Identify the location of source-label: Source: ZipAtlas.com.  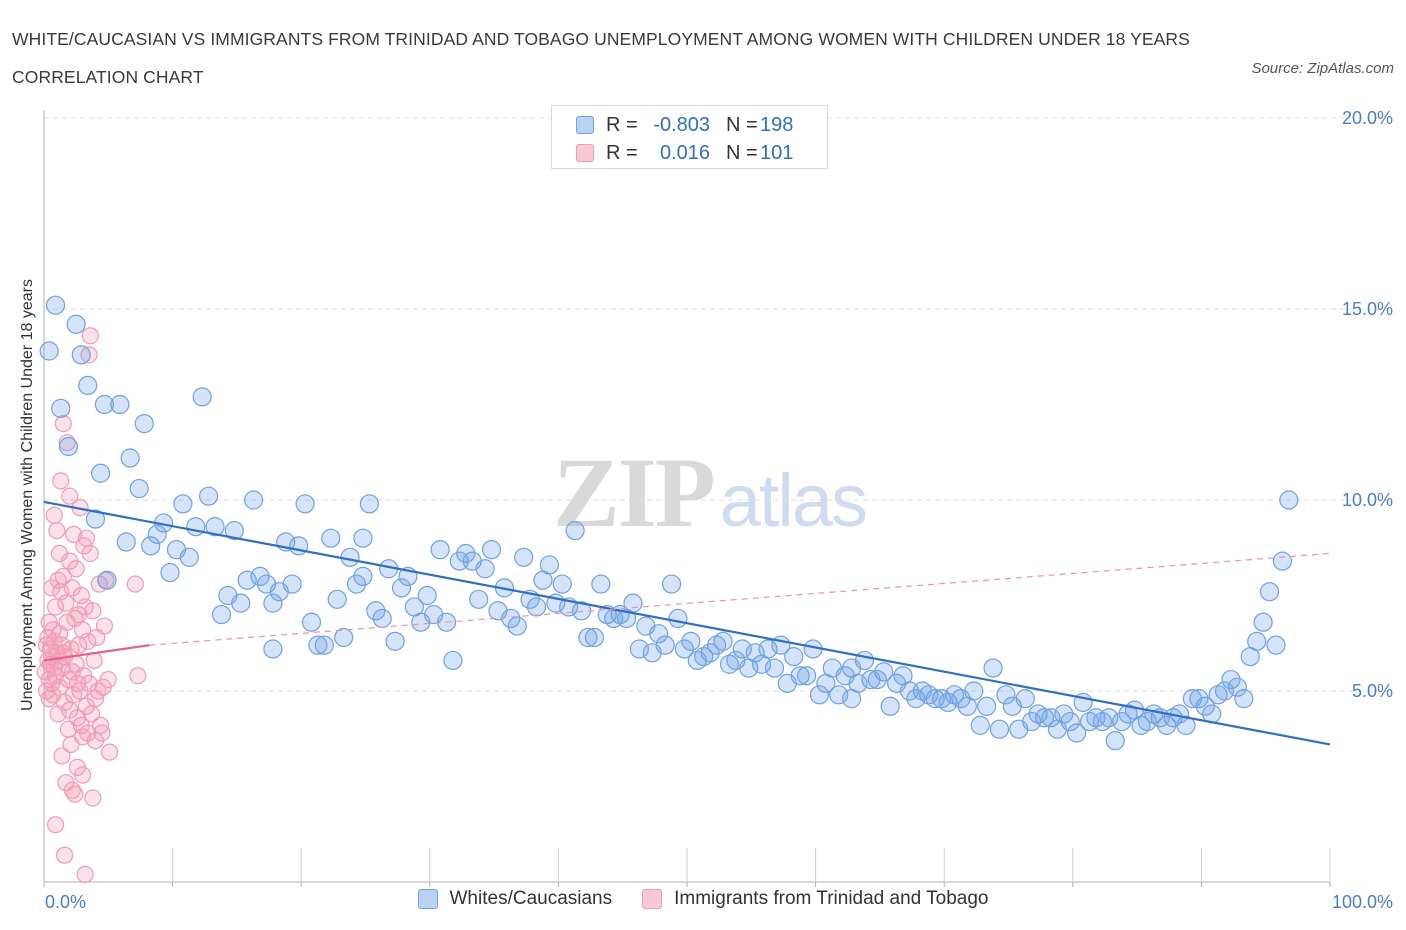
(1322, 68).